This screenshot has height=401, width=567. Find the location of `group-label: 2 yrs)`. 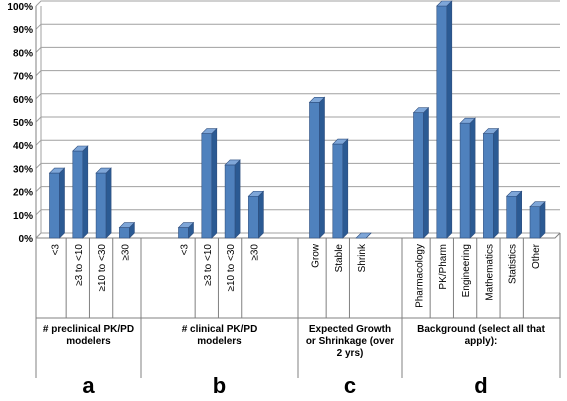

group-label: 2 yrs) is located at coordinates (350, 353).